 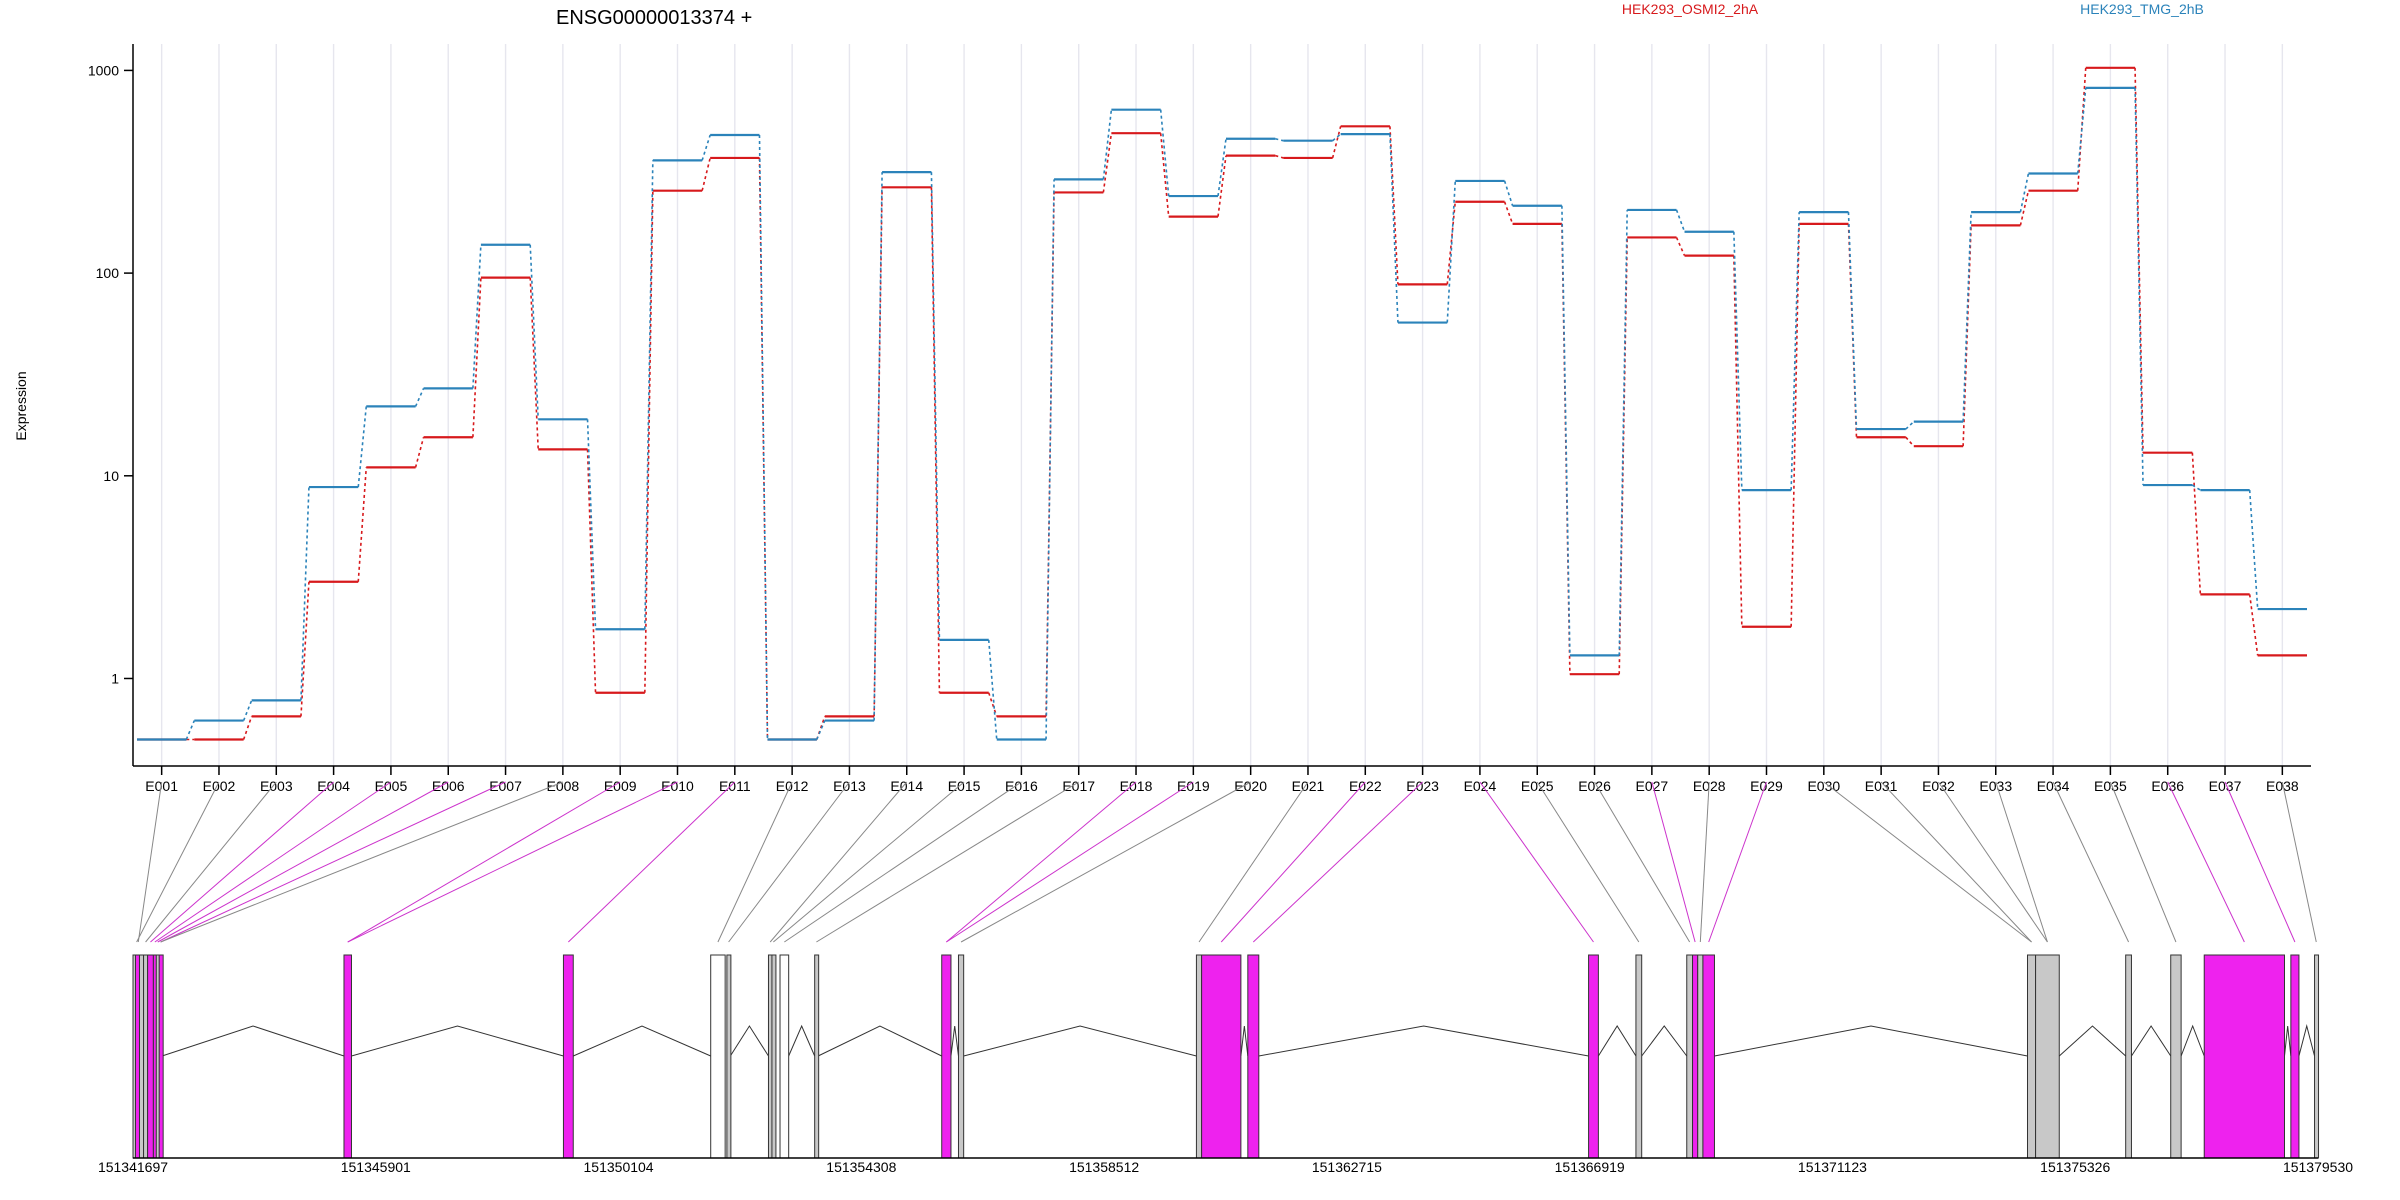 What do you see at coordinates (1226, 862) in the screenshot?
I see `exon-bin-links` at bounding box center [1226, 862].